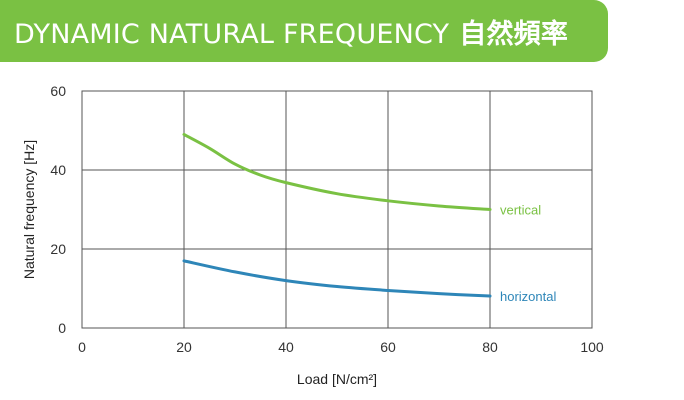  What do you see at coordinates (58, 91) in the screenshot?
I see `y-tick-label-3: 60` at bounding box center [58, 91].